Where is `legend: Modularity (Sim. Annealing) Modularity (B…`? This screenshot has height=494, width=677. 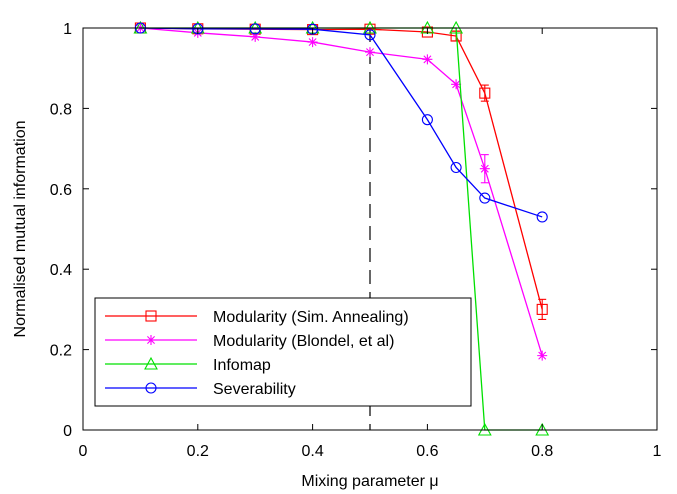
legend: Modularity (Sim. Annealing) Modularity (B… is located at coordinates (283, 352).